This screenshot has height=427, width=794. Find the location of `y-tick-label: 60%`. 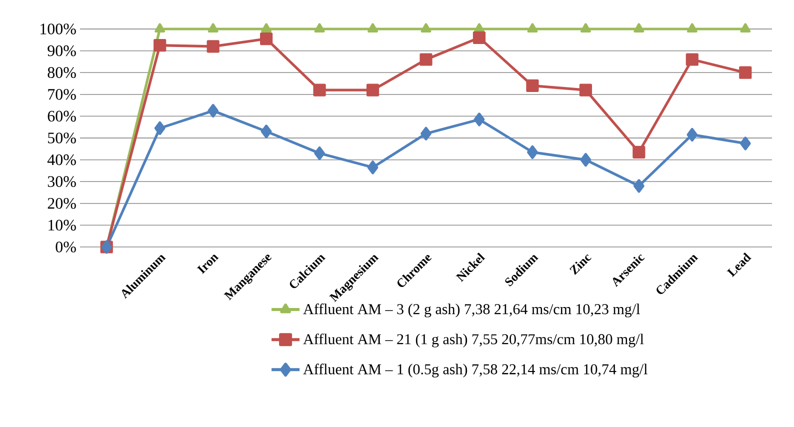

y-tick-label: 60% is located at coordinates (62, 116).